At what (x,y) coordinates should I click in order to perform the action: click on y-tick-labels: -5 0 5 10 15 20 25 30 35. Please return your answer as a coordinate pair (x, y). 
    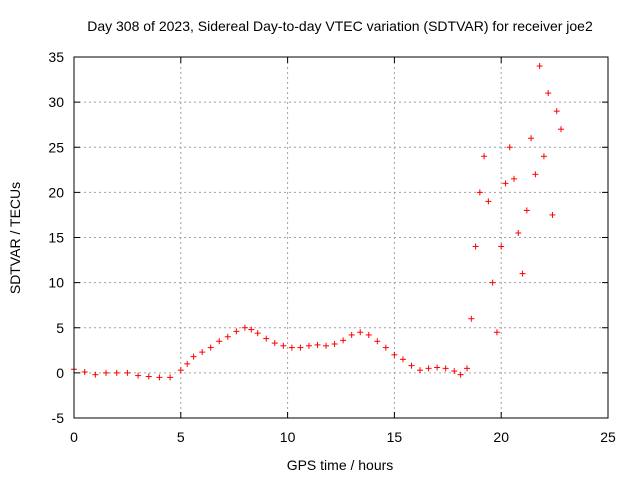
    Looking at the image, I should click on (56, 237).